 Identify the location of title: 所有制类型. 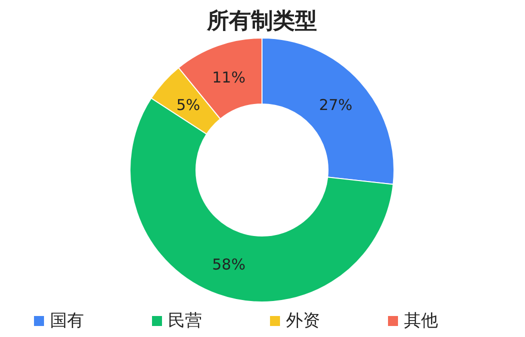
(262, 21).